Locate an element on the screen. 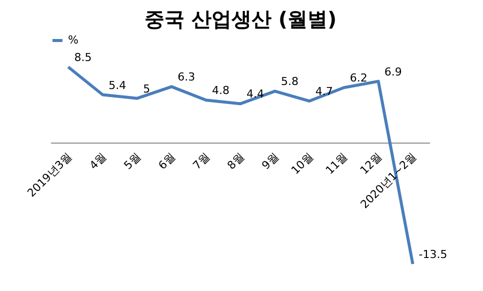 The width and height of the screenshot is (483, 291). data-label: 4.7 is located at coordinates (324, 91).